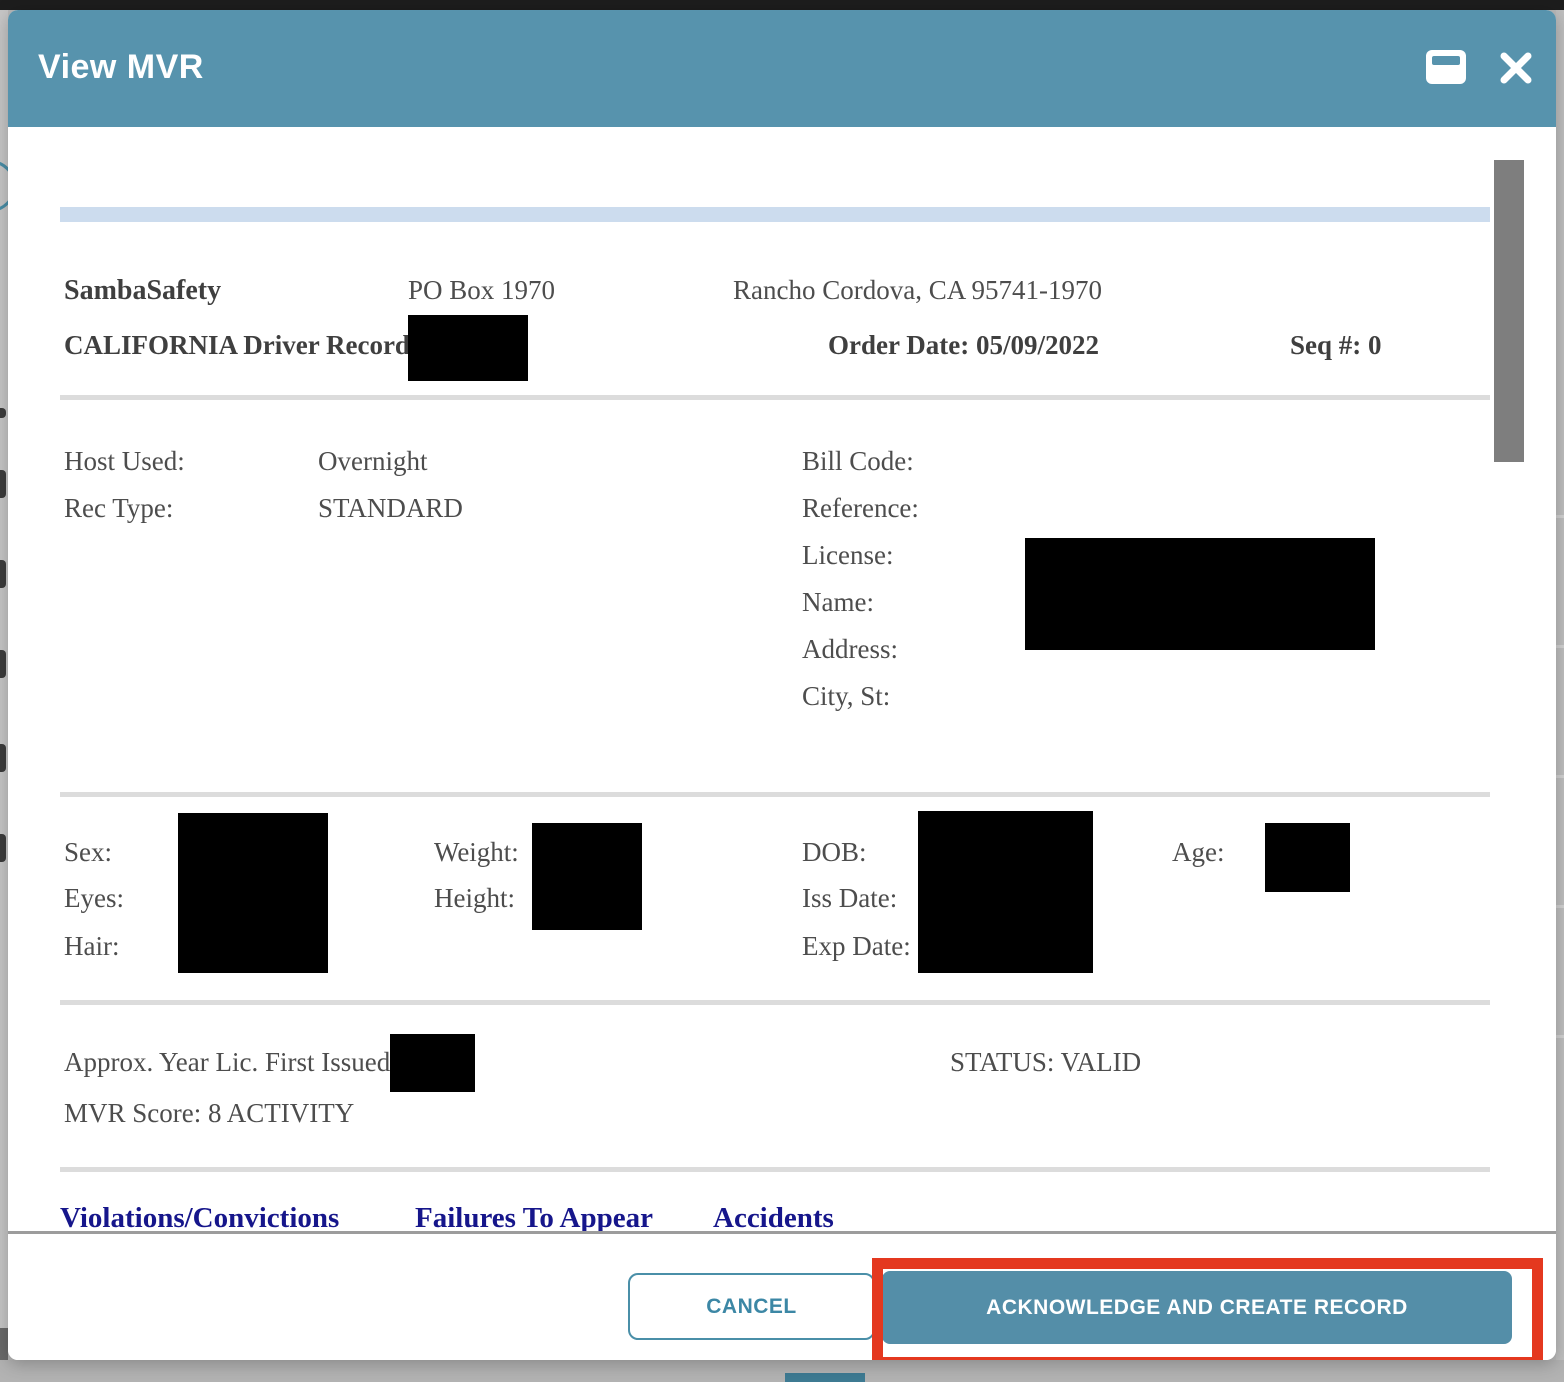 Image resolution: width=1564 pixels, height=1382 pixels. I want to click on reference-label: Reference:, so click(860, 508).